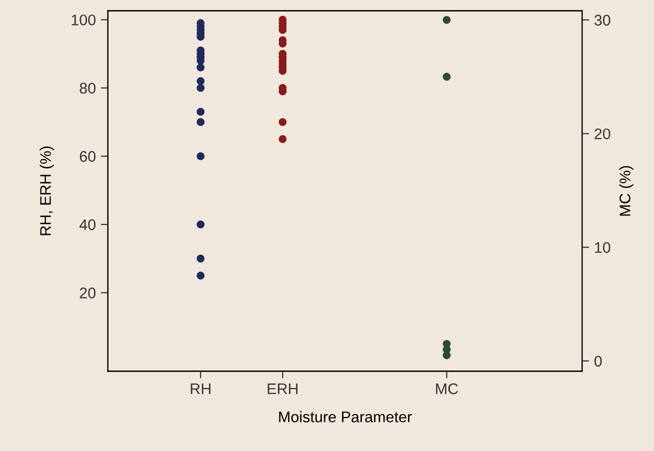 The image size is (654, 451). Describe the element at coordinates (602, 134) in the screenshot. I see `y2-tick-label: 20` at that location.